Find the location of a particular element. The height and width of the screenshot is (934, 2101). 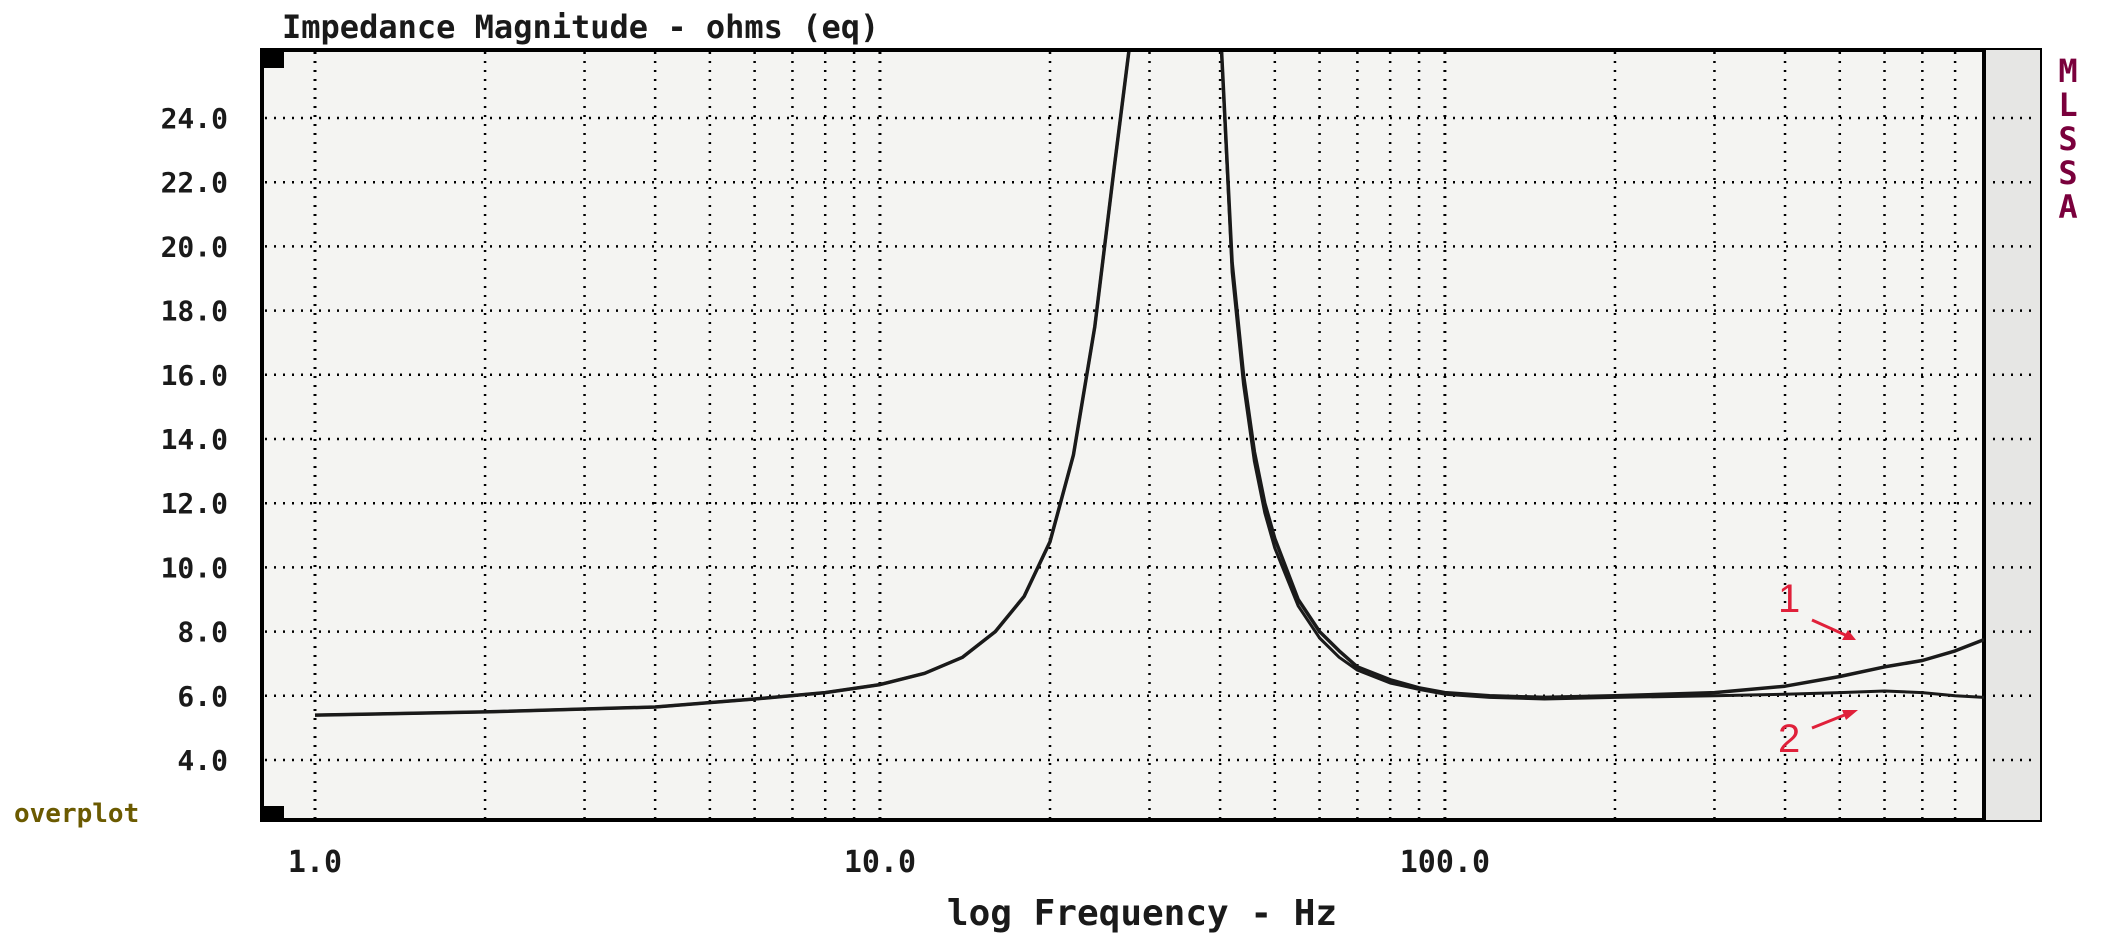

y-tick-label: 14.0 is located at coordinates (194, 439).